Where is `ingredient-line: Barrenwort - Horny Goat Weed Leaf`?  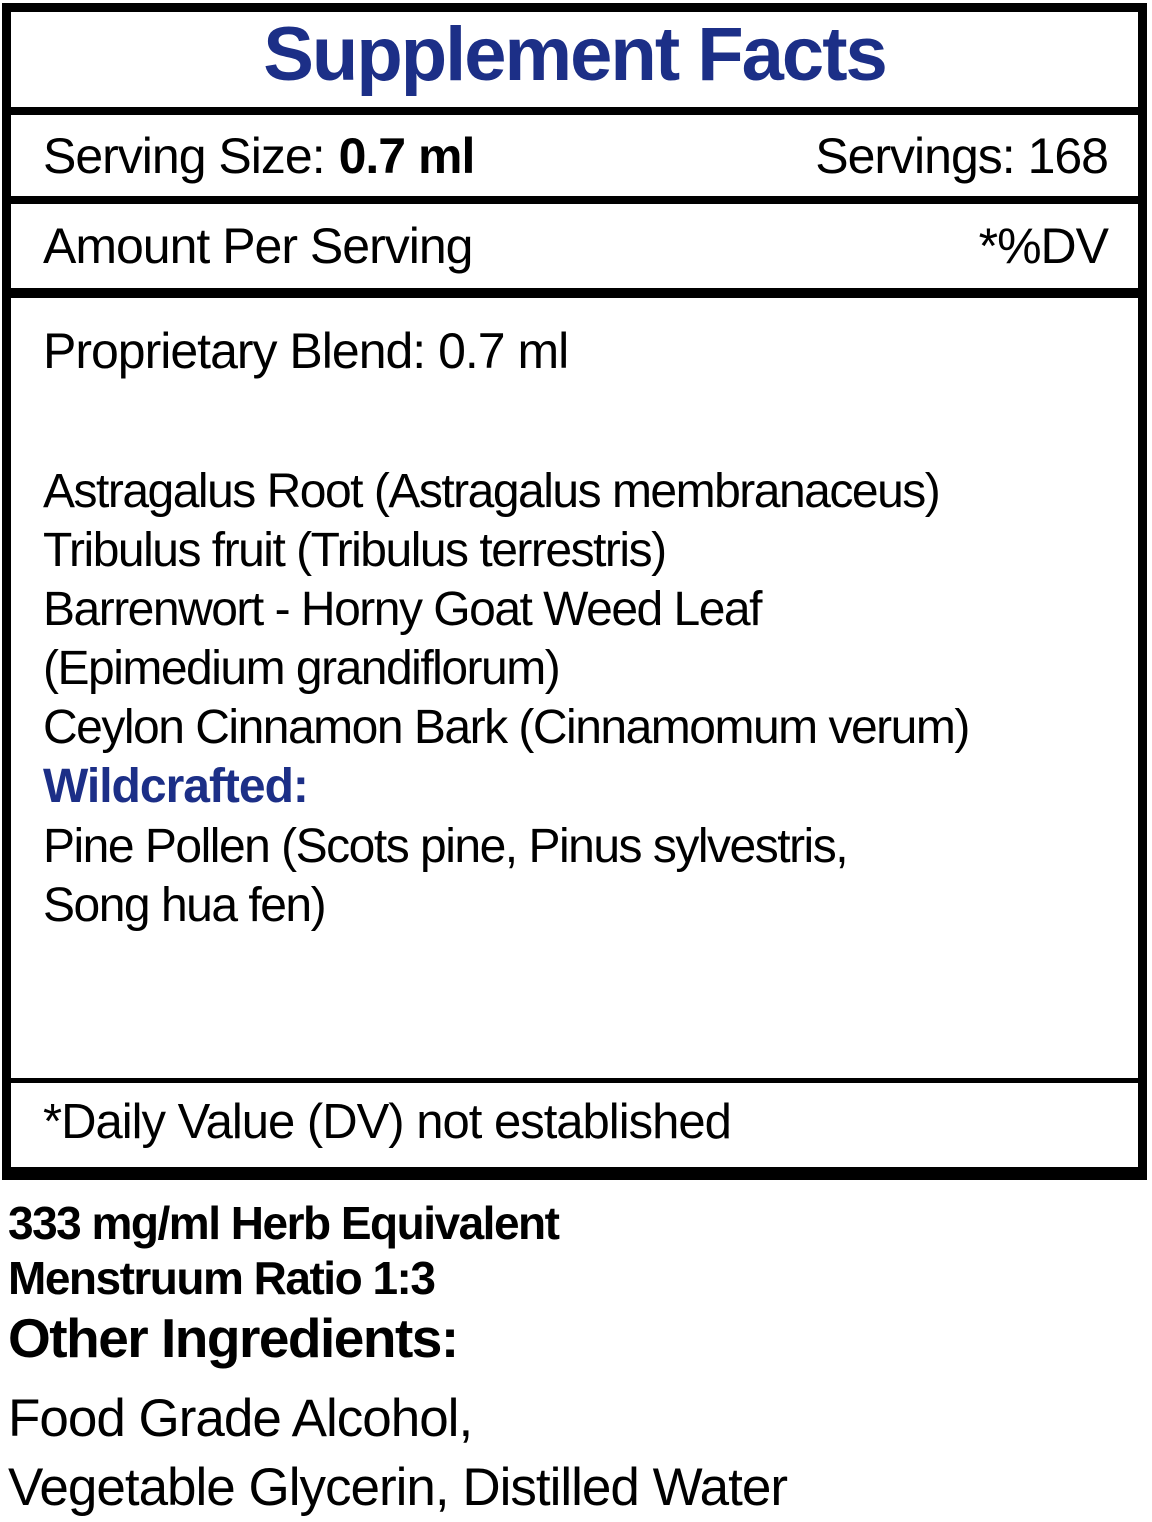
ingredient-line: Barrenwort - Horny Goat Weed Leaf is located at coordinates (402, 609).